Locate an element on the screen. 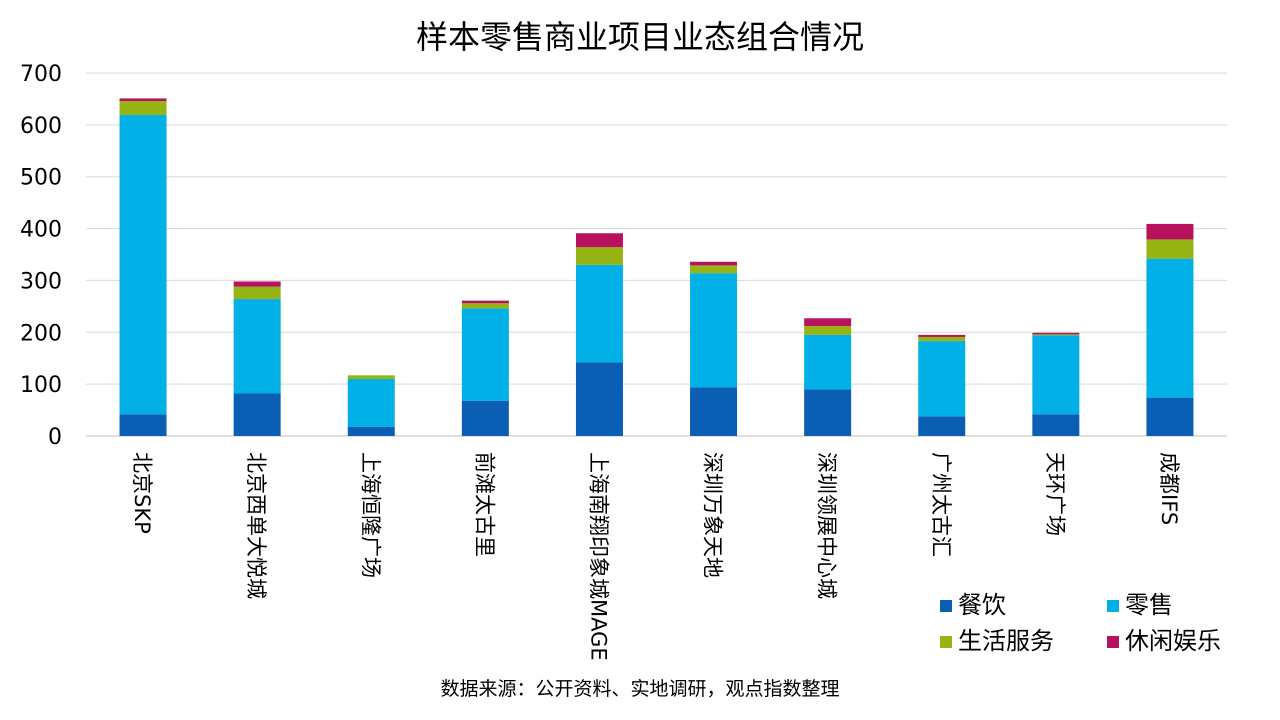  category-label: 上海恒隆广场 is located at coordinates (370, 515).